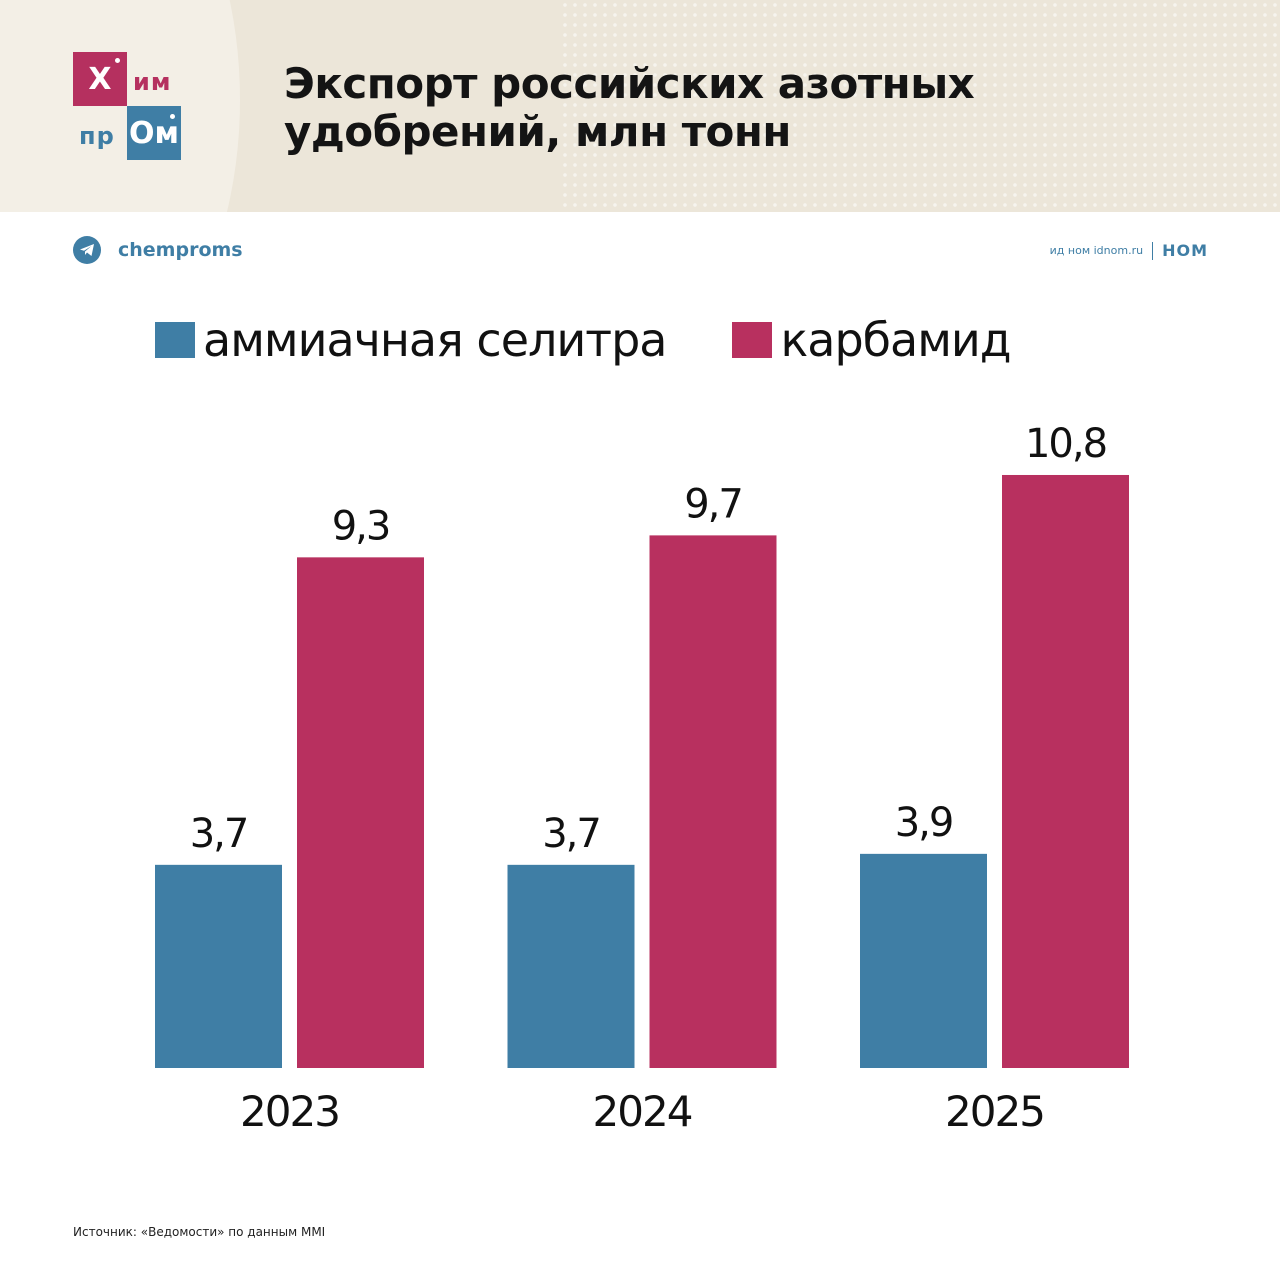 The image size is (1280, 1276). I want to click on header-circle-decoration, so click(120, 106).